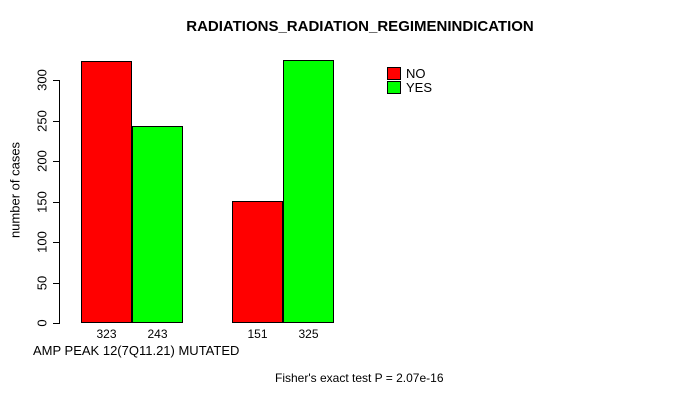 The height and width of the screenshot is (400, 690). What do you see at coordinates (308, 191) in the screenshot?
I see `bar-yes-group2` at bounding box center [308, 191].